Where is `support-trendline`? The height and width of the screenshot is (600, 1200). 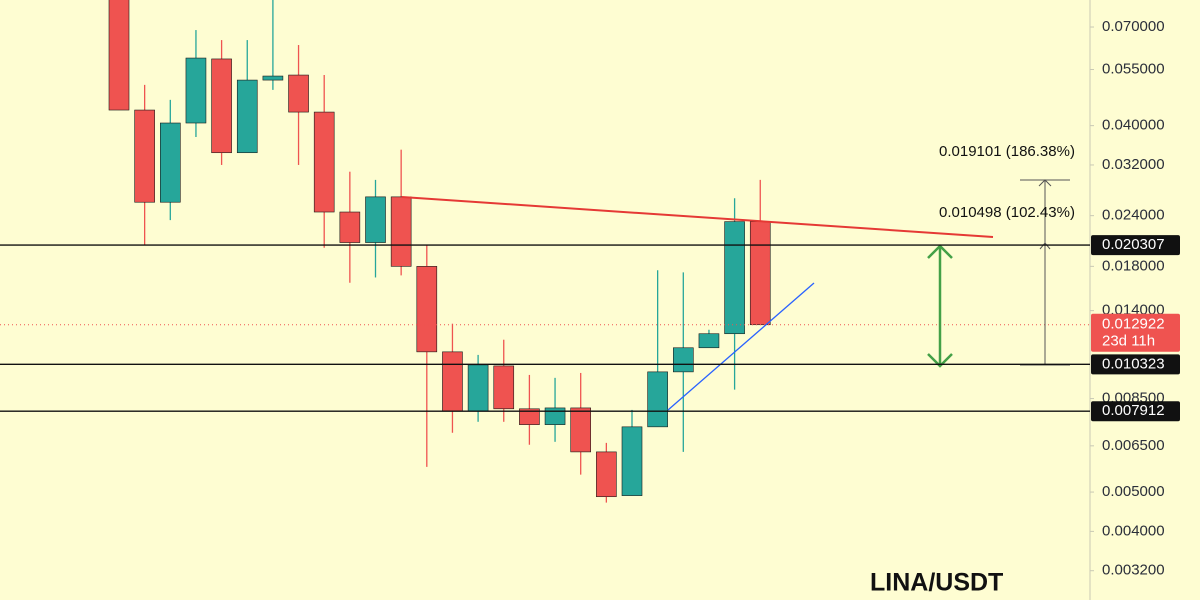 support-trendline is located at coordinates (741, 346).